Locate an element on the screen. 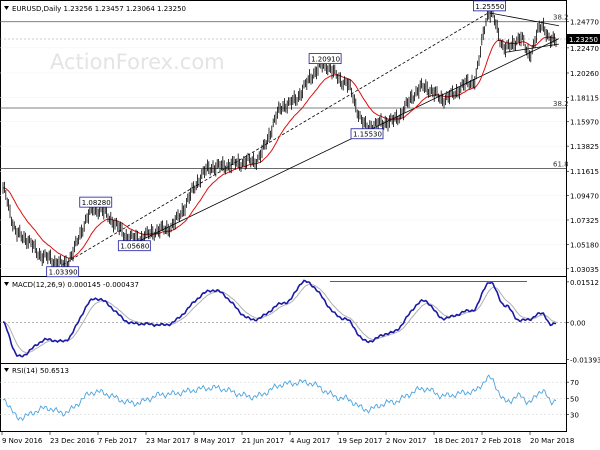 This screenshot has height=450, width=600. annotation-label: 1.20910 is located at coordinates (325, 60).